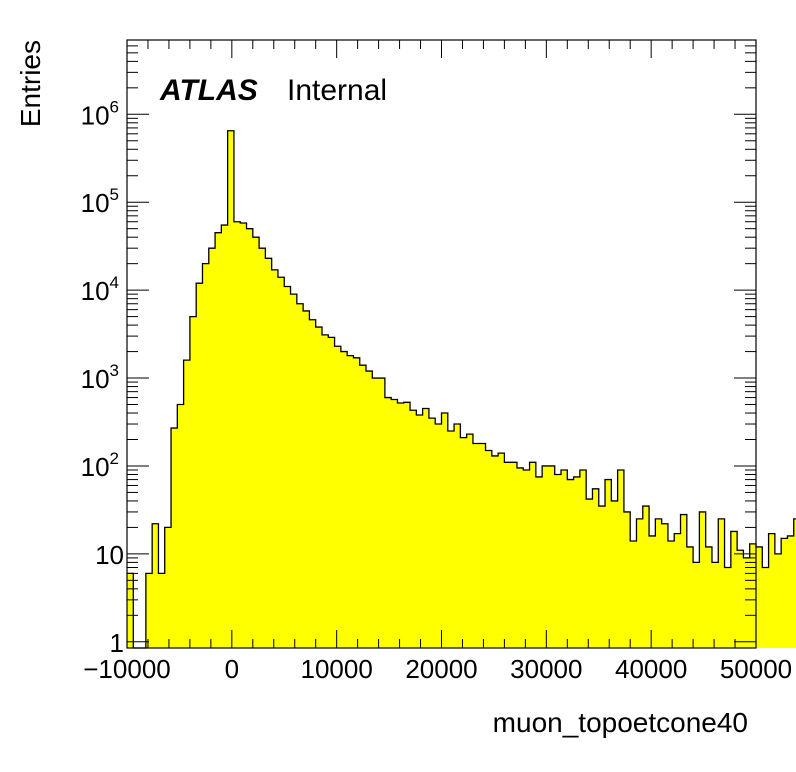 The width and height of the screenshot is (796, 772). I want to click on x-tick-label: 30000, so click(546, 669).